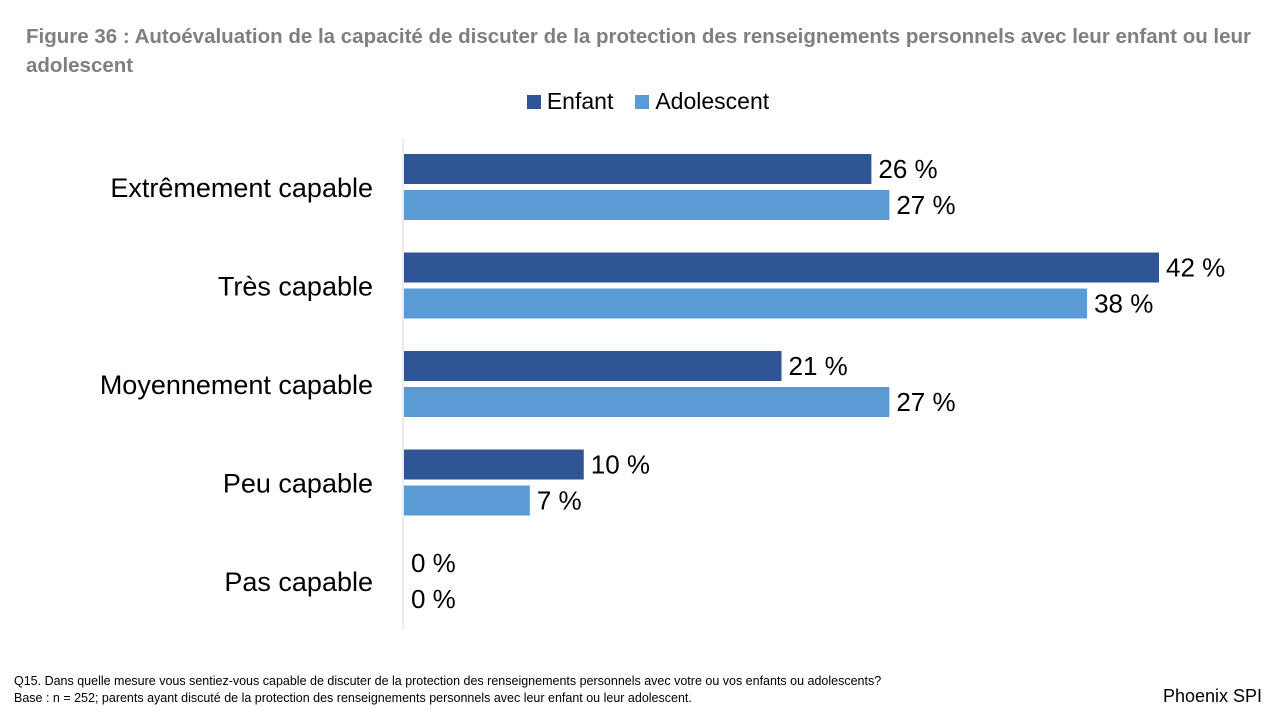 Image resolution: width=1280 pixels, height=720 pixels. Describe the element at coordinates (533, 101) in the screenshot. I see `legend-swatch-enfant` at that location.